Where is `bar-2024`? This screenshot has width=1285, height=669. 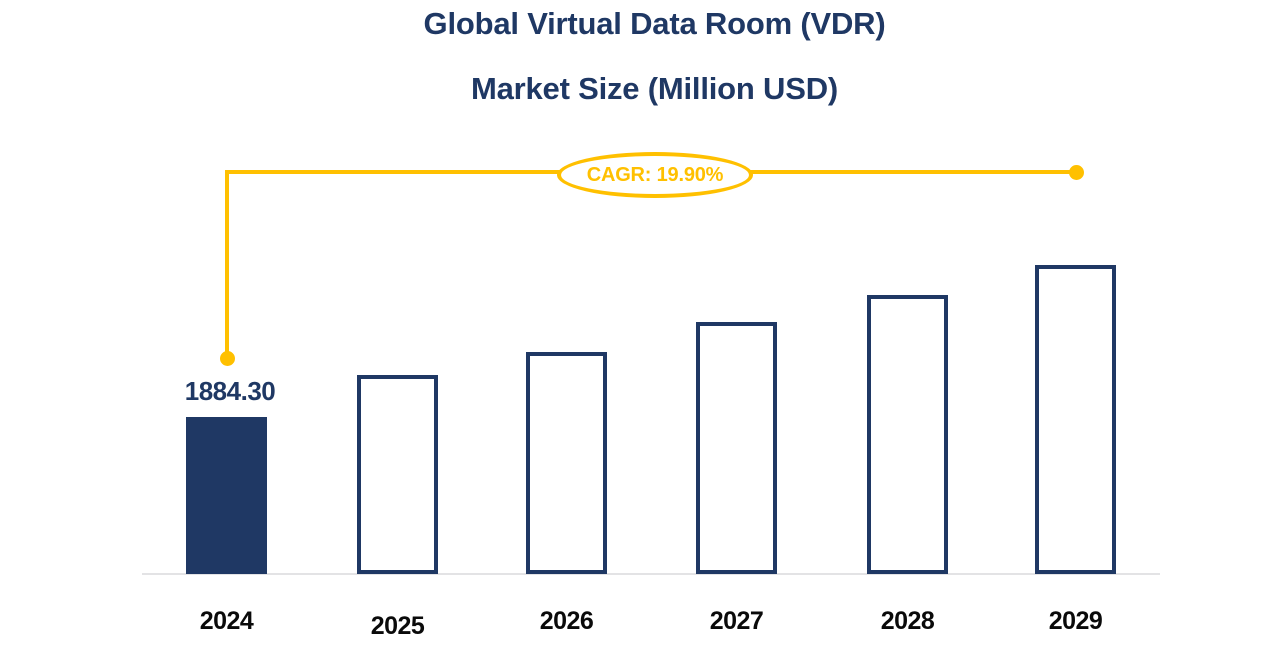
bar-2024 is located at coordinates (226, 495).